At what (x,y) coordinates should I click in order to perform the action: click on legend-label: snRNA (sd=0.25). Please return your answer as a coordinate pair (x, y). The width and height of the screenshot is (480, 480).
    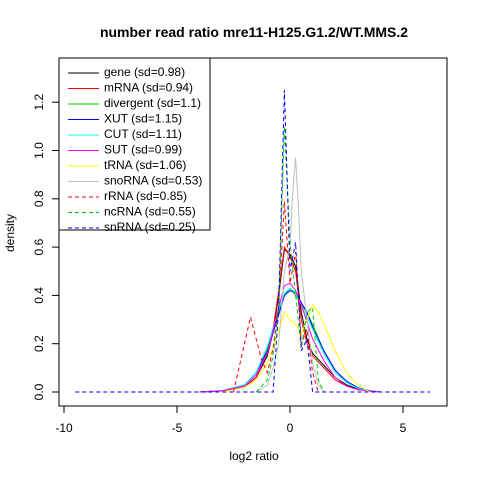
    Looking at the image, I should click on (150, 227).